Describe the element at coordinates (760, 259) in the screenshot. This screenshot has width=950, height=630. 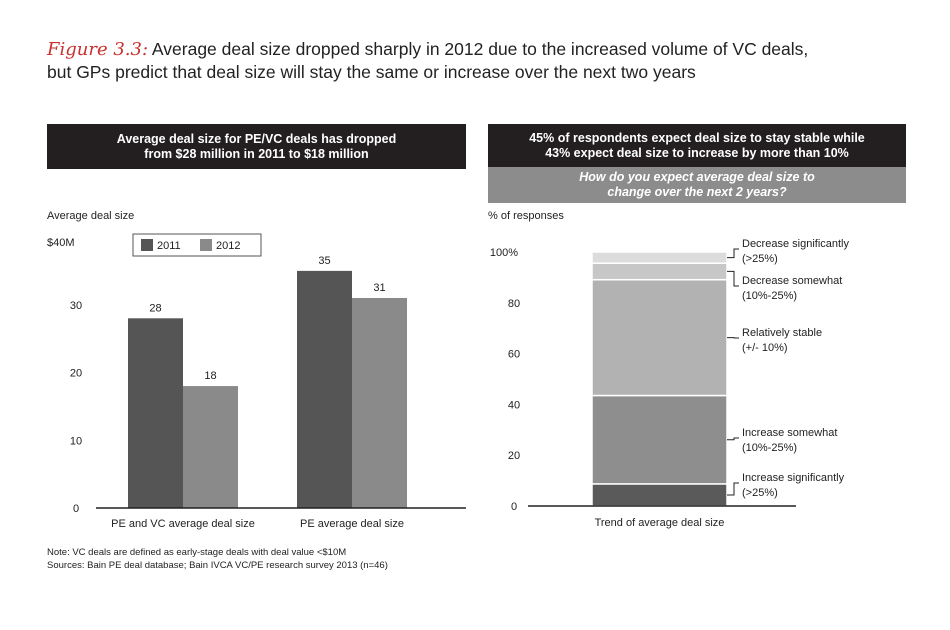
I see `segment-sublabel-4: (>25%)` at that location.